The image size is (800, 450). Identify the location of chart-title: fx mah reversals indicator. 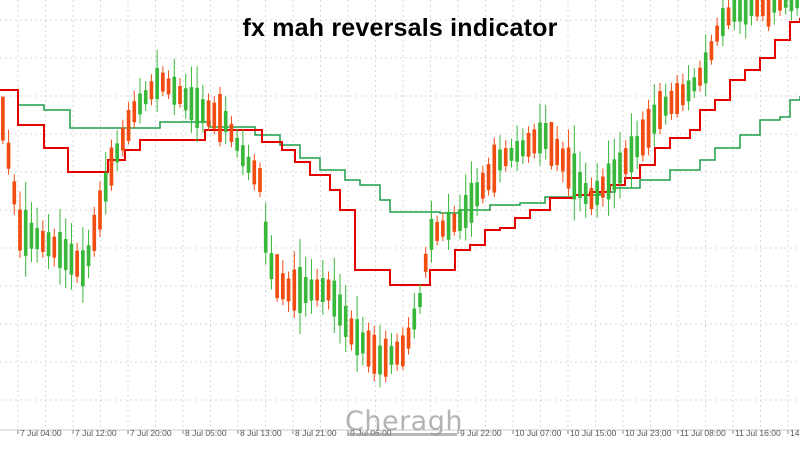
(400, 28).